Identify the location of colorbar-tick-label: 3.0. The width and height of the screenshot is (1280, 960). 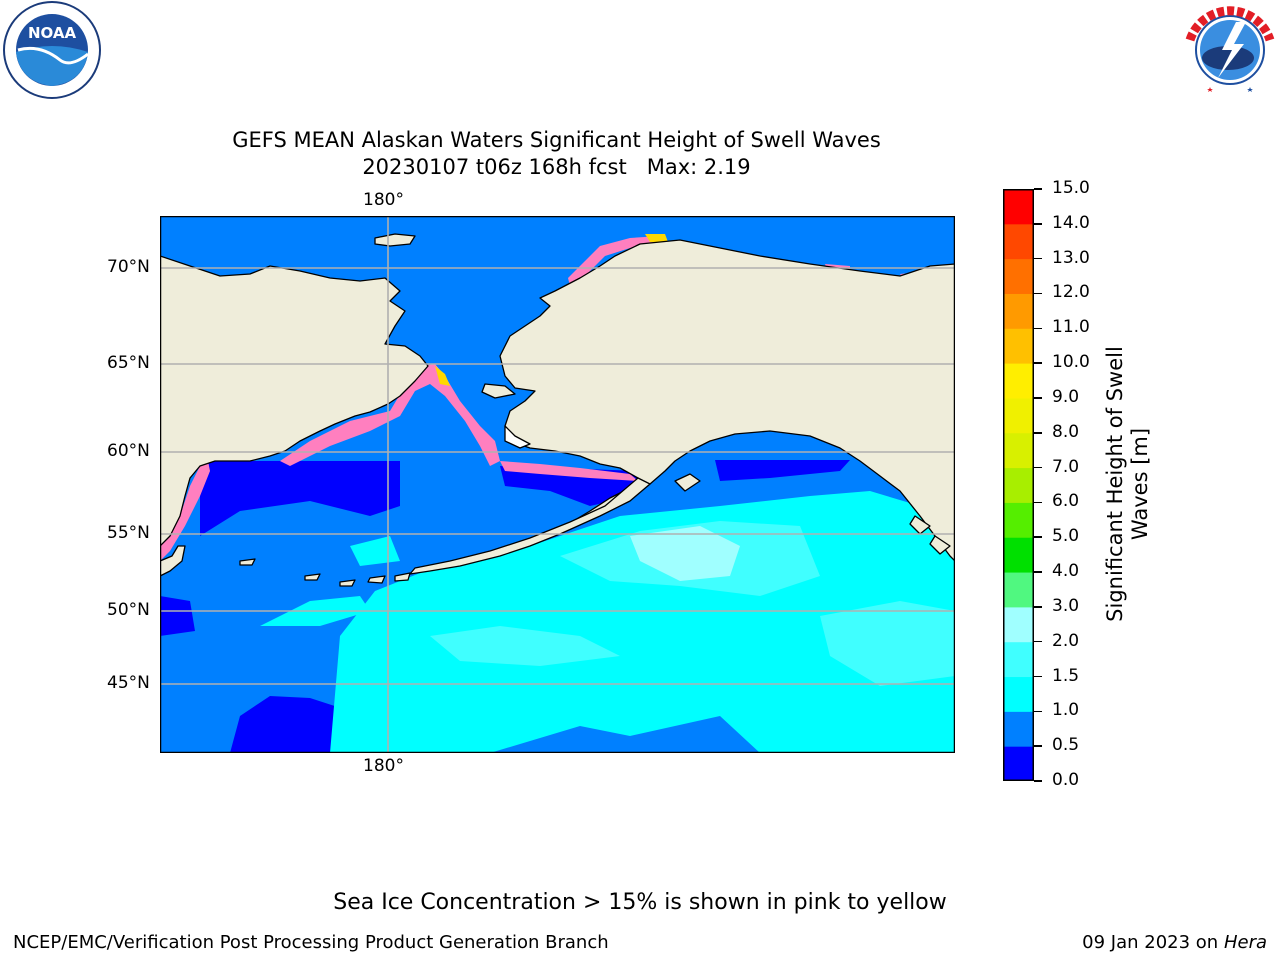
(1066, 605).